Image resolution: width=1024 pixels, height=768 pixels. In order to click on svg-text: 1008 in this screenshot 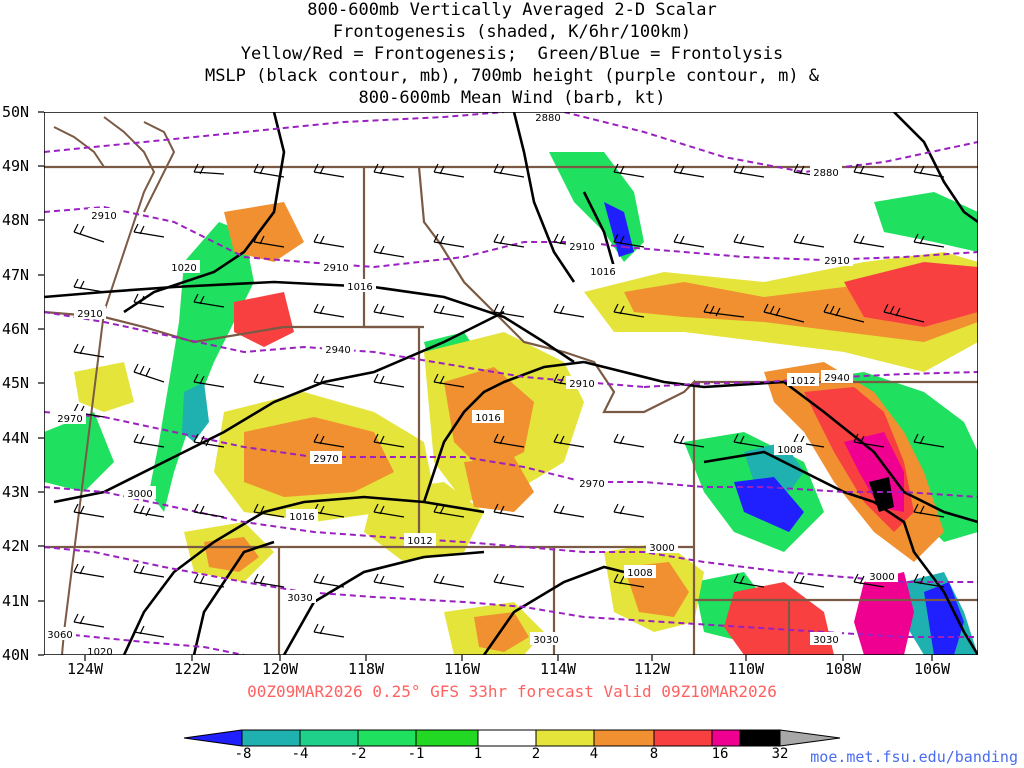, I will do `click(639, 573)`.